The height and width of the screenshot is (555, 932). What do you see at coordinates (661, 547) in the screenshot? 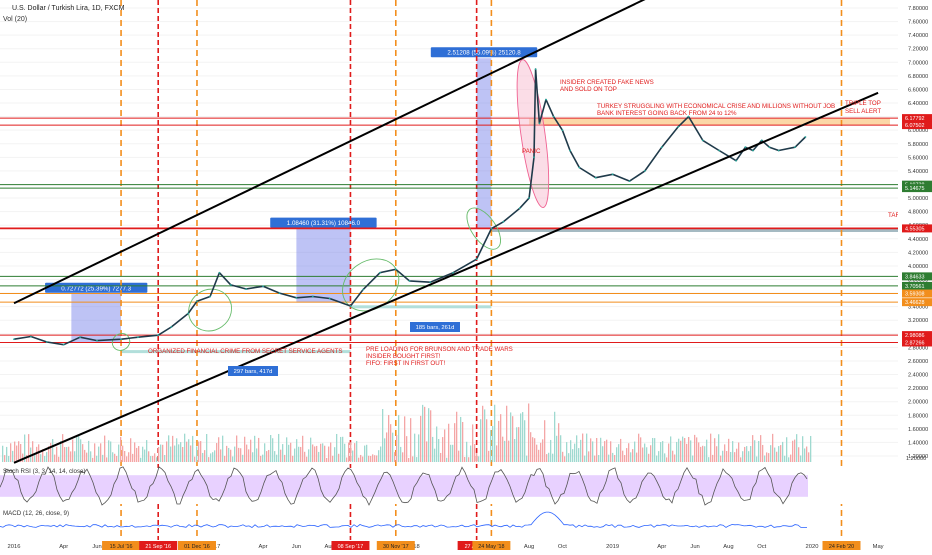
I see `time-tick: Apr` at bounding box center [661, 547].